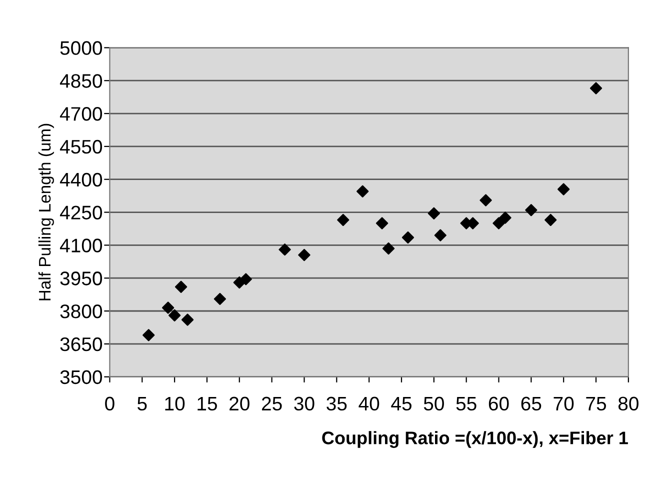 The width and height of the screenshot is (665, 477). I want to click on y-tick-label: 4100, so click(81, 245).